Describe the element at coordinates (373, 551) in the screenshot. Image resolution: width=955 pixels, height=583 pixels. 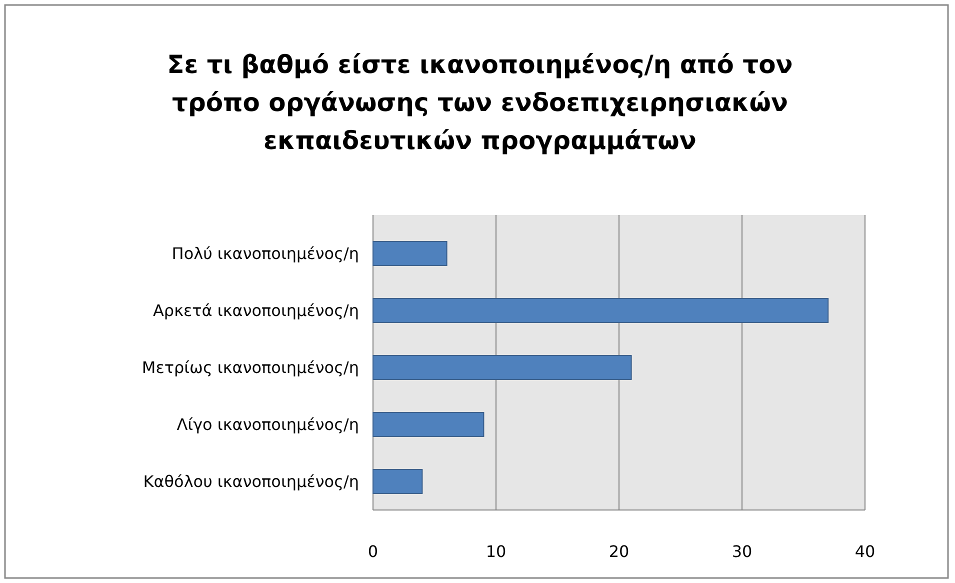
I see `x-tick-label: 0` at that location.